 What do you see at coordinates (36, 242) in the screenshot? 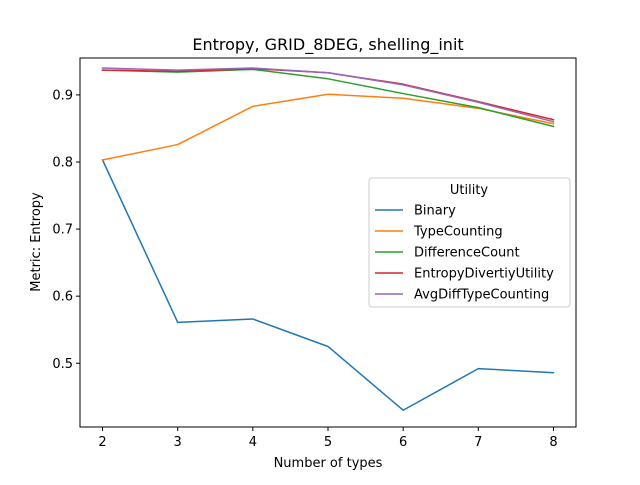
I see `y-axis-label: Metric: Entropy` at bounding box center [36, 242].